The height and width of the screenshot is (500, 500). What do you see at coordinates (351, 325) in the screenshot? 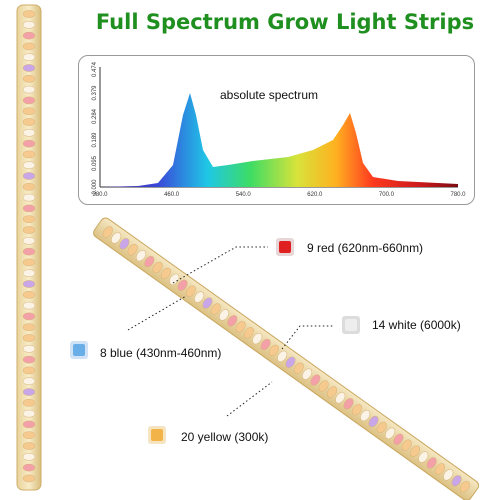
I see `white-swatch` at bounding box center [351, 325].